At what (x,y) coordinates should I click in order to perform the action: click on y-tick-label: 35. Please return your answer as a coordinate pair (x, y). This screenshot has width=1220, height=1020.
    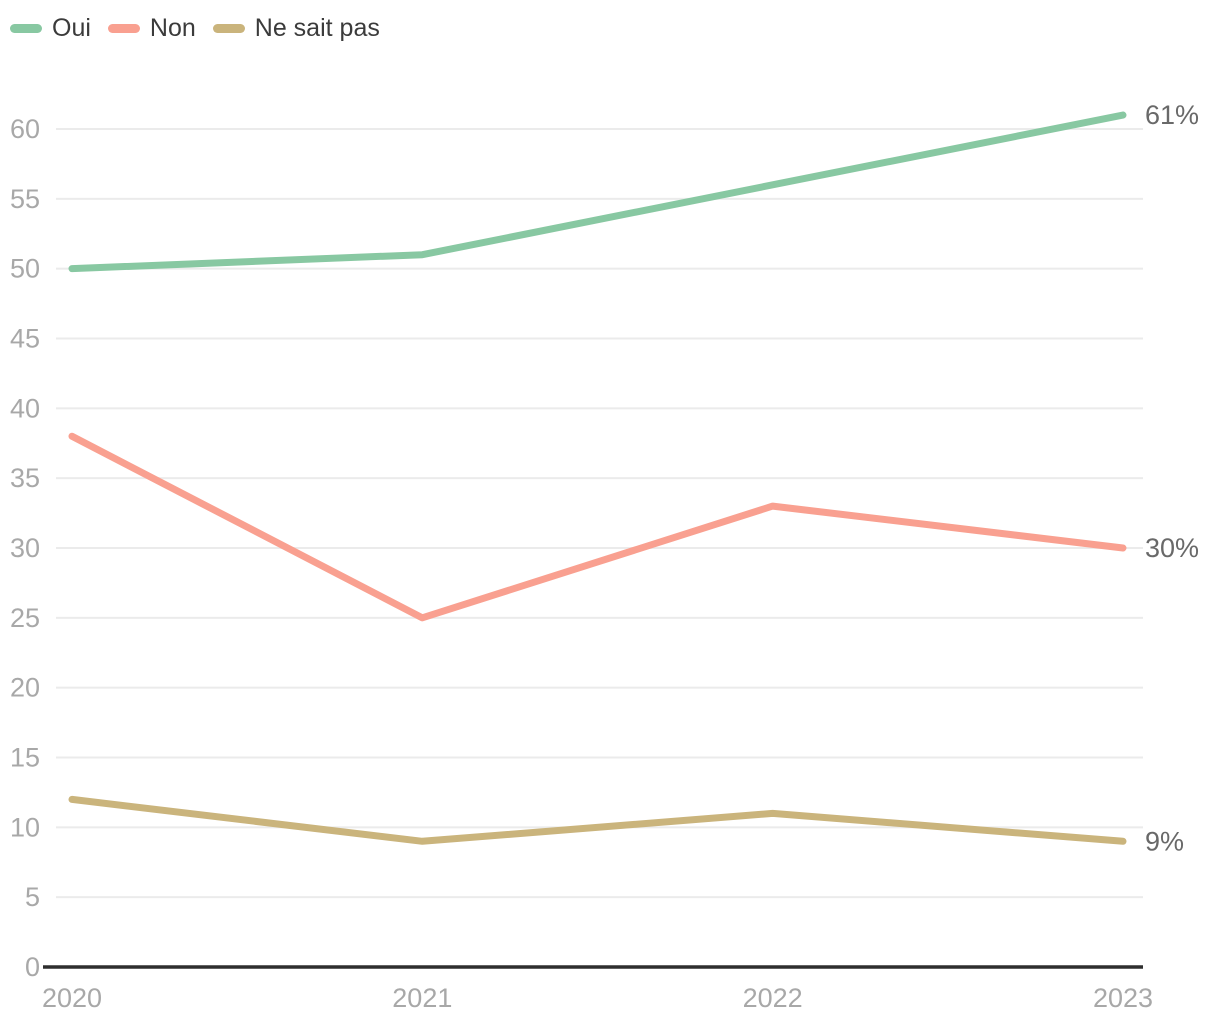
    Looking at the image, I should click on (25, 478).